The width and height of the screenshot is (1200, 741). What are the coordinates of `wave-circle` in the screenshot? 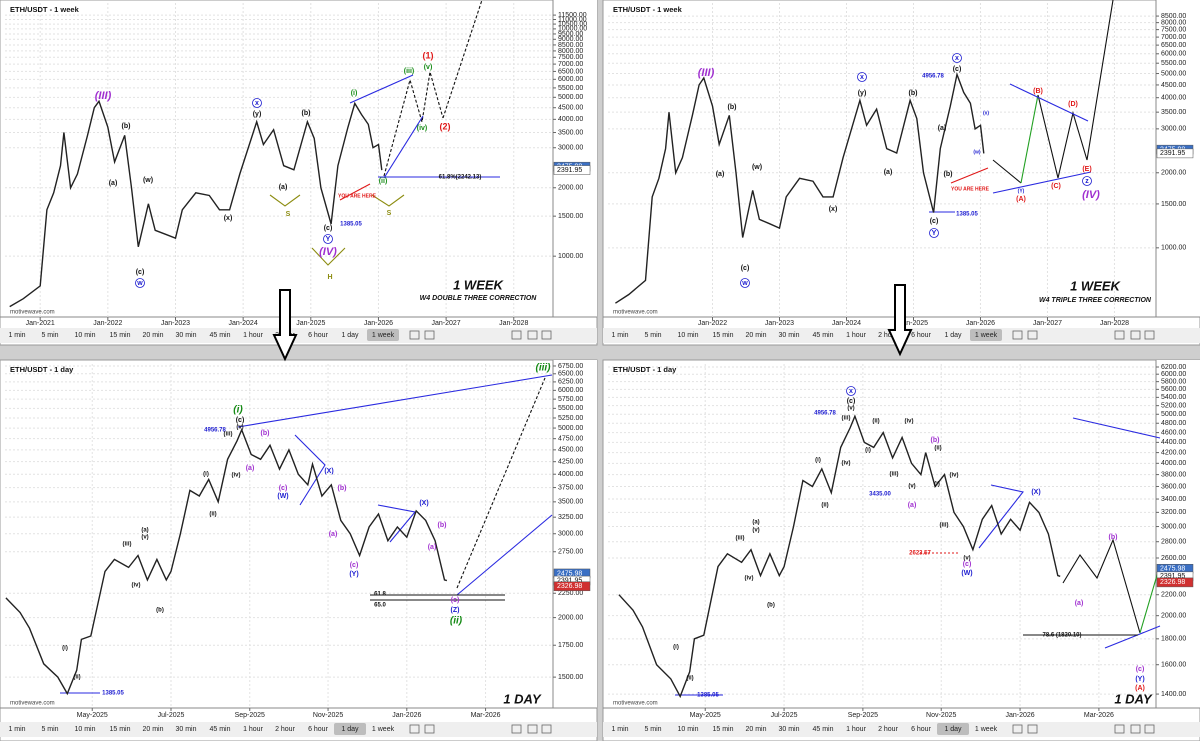 It's located at (328, 239).